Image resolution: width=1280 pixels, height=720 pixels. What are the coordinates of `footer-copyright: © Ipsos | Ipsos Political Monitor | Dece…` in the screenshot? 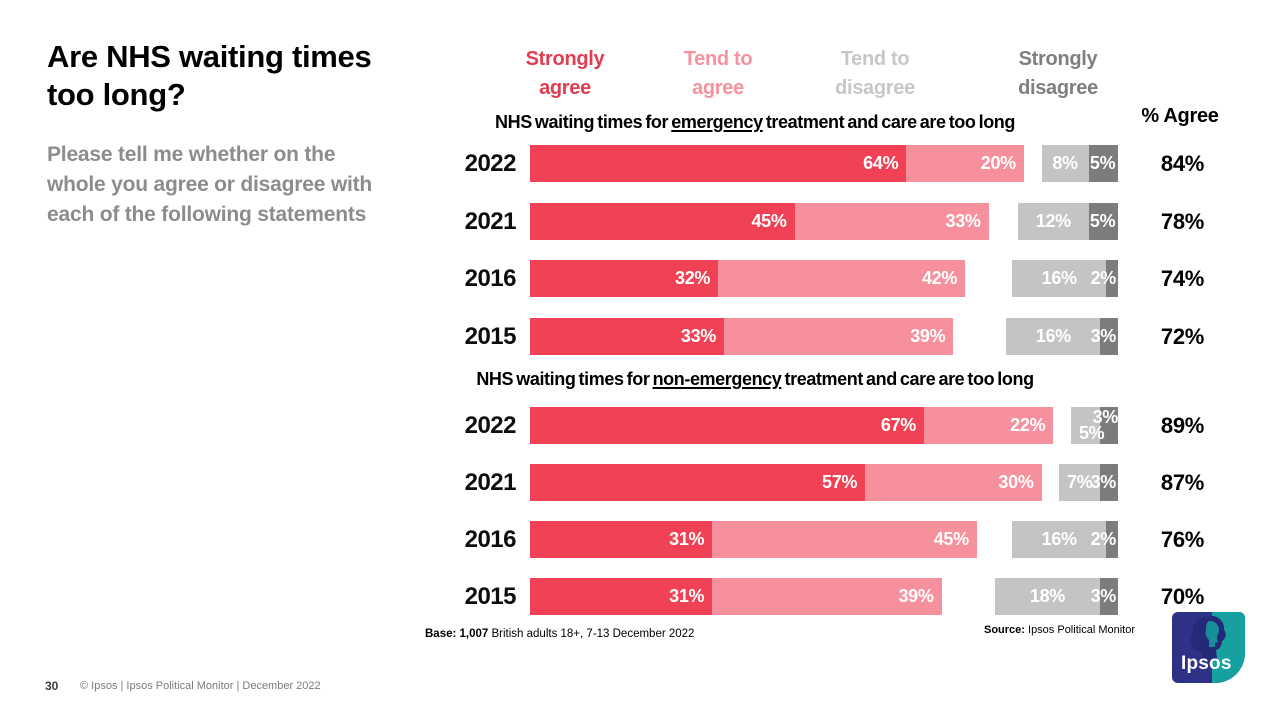 It's located at (200, 686).